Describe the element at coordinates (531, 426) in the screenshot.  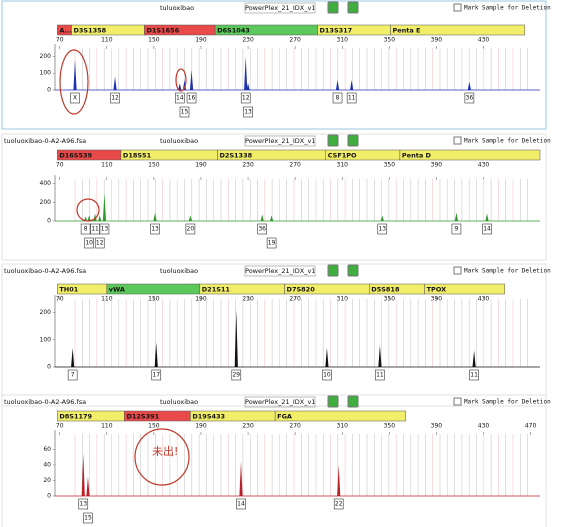
I see `x-tick-label: 470` at that location.